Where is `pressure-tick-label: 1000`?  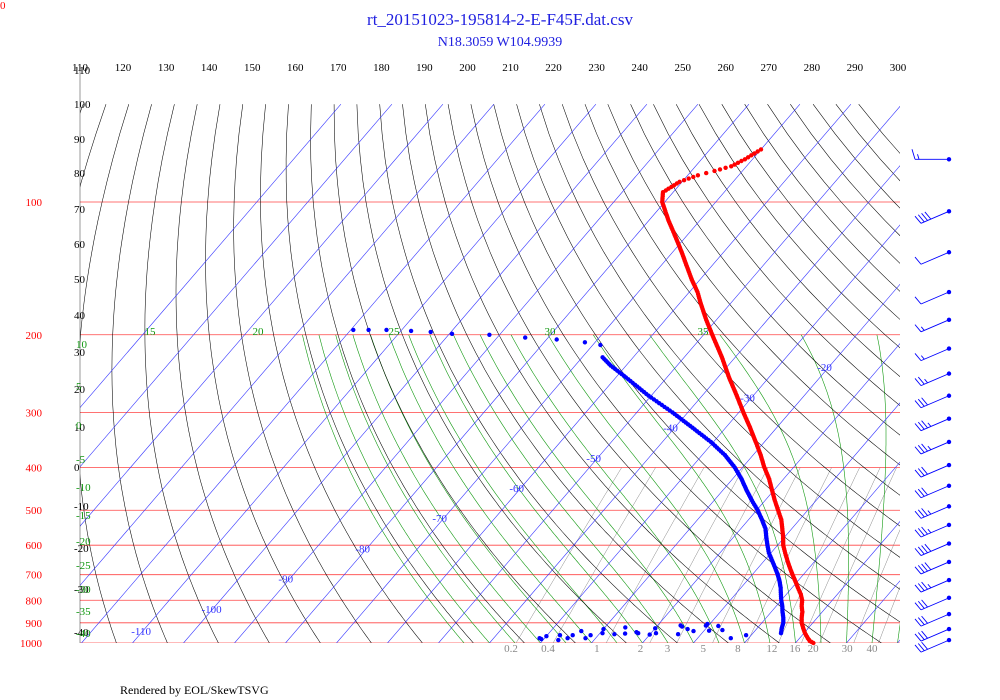
pressure-tick-label: 1000 is located at coordinates (31, 644).